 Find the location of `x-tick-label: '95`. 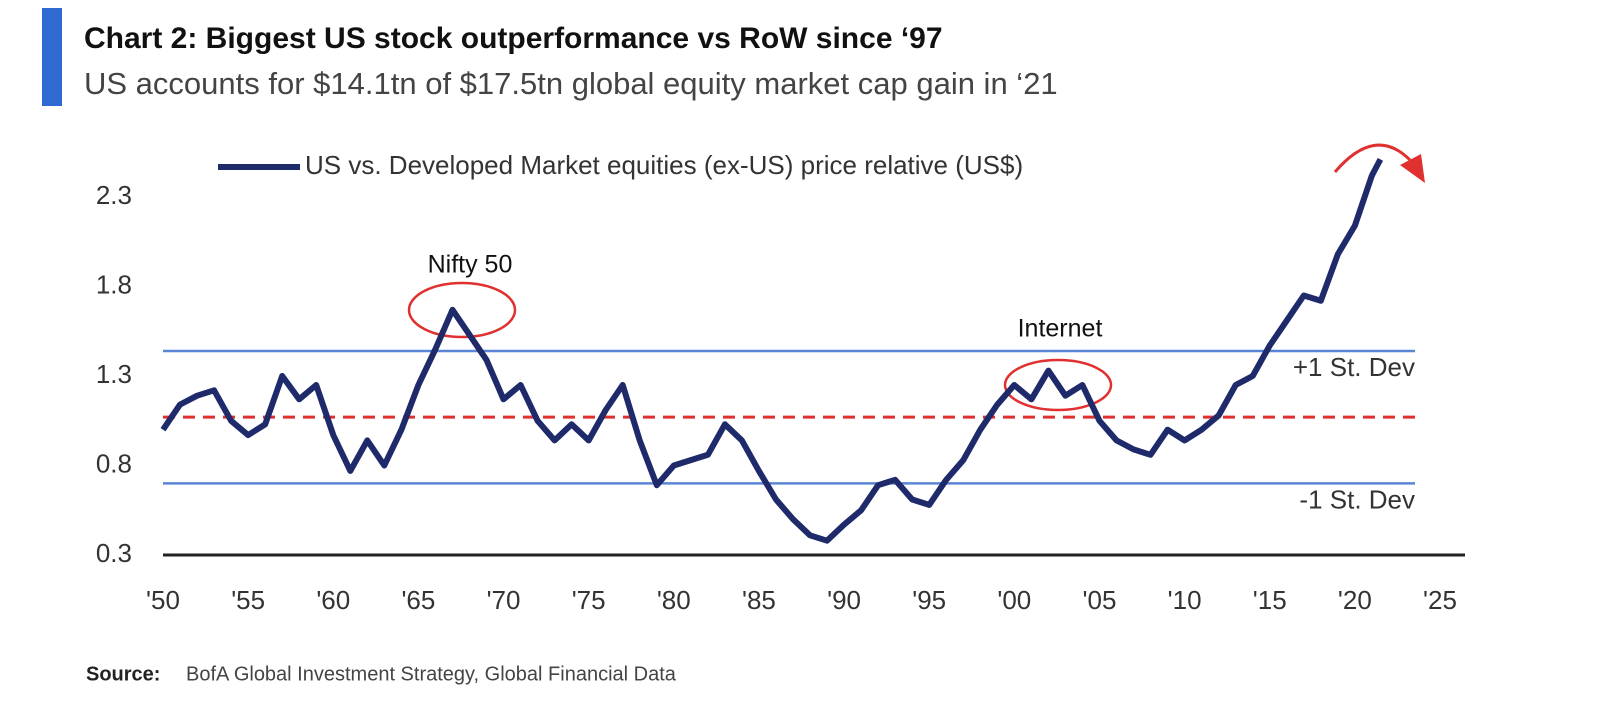

x-tick-label: '95 is located at coordinates (929, 600).